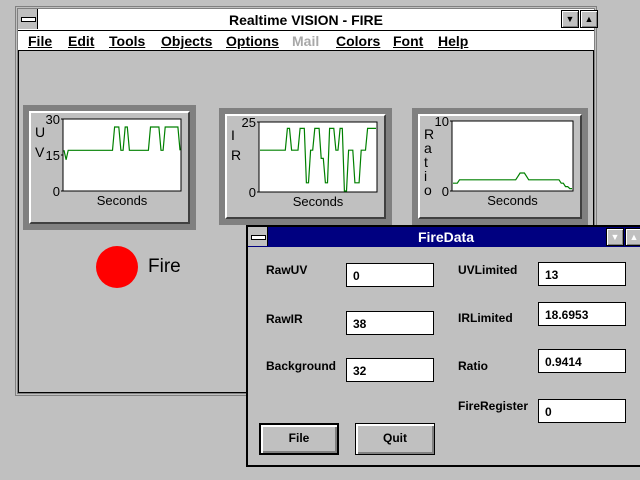 The image size is (640, 480). Describe the element at coordinates (258, 236) in the screenshot. I see `dialog-system-menu-icon` at that location.